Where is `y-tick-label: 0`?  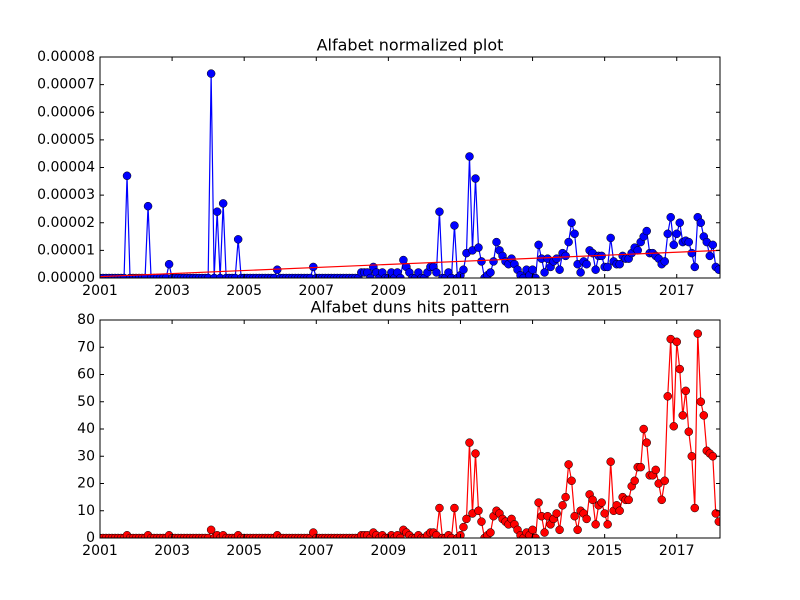
y-tick-label: 0 is located at coordinates (90, 538).